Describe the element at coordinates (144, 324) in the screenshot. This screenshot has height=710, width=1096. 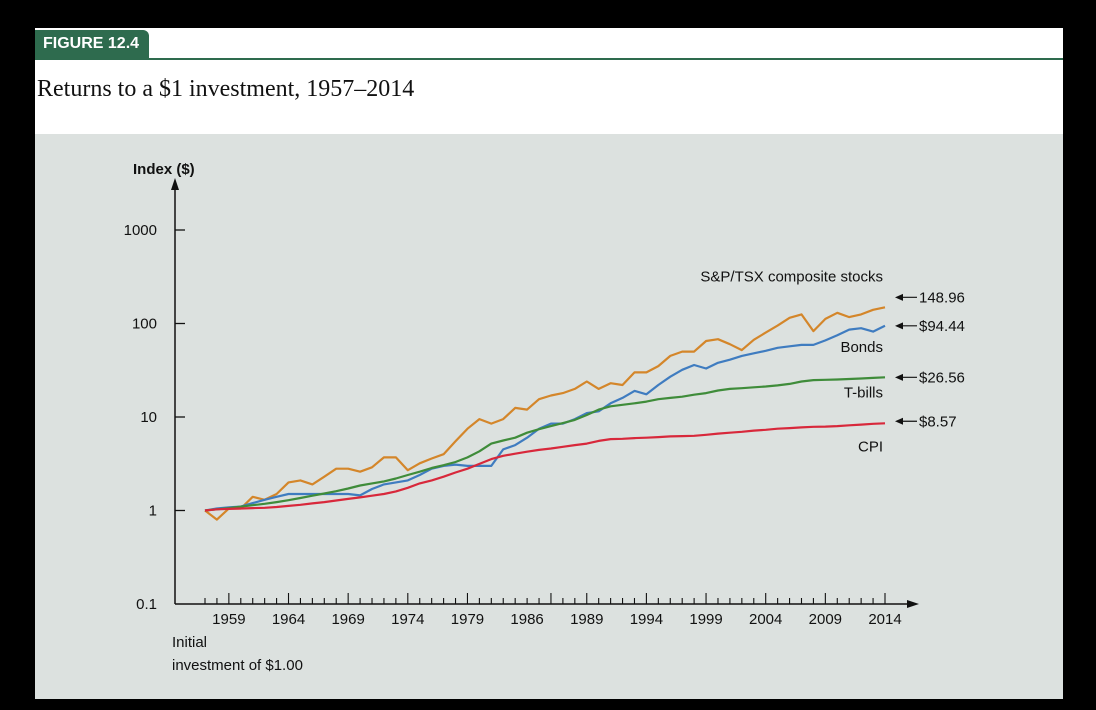
I see `y-tick-label: 100` at that location.